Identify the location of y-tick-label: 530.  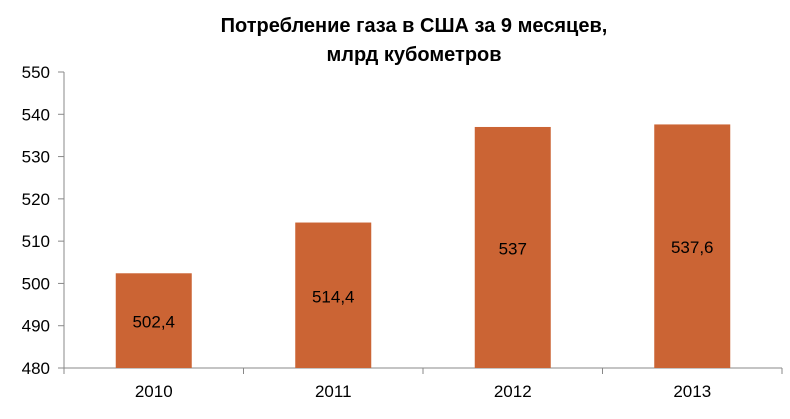
(36, 157).